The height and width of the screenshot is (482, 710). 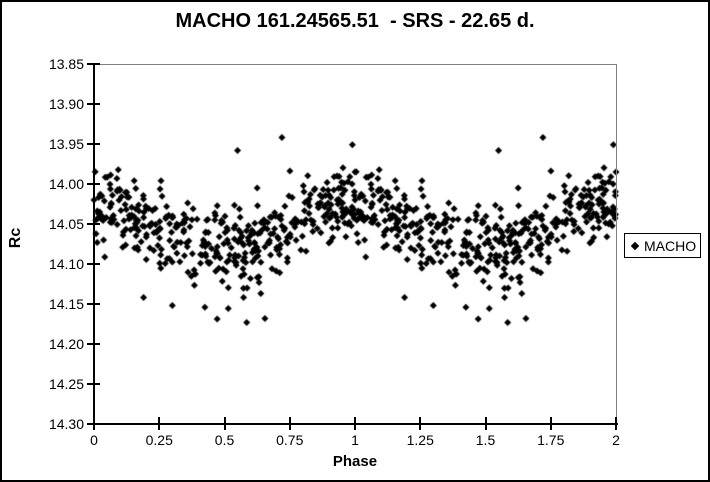 I want to click on plot-frame-top, so click(x=355, y=64).